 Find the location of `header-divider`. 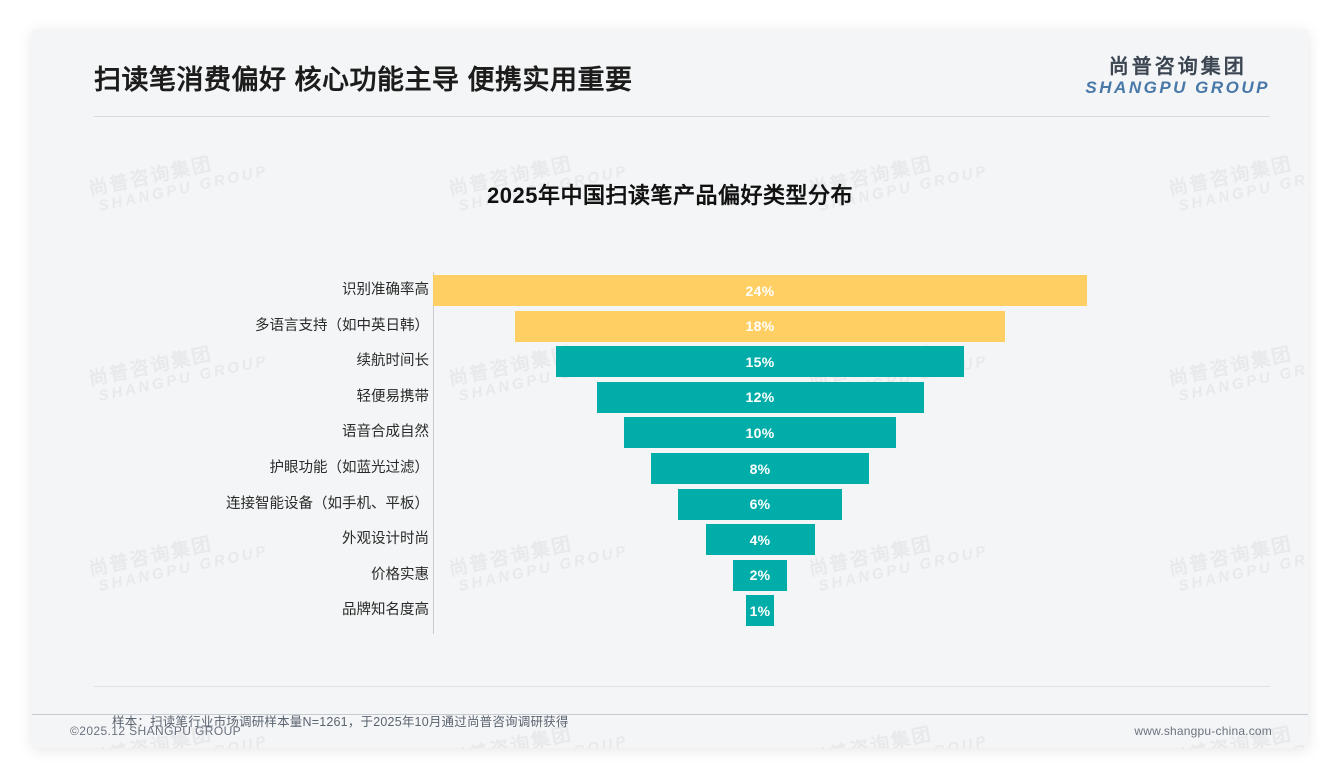

header-divider is located at coordinates (682, 116).